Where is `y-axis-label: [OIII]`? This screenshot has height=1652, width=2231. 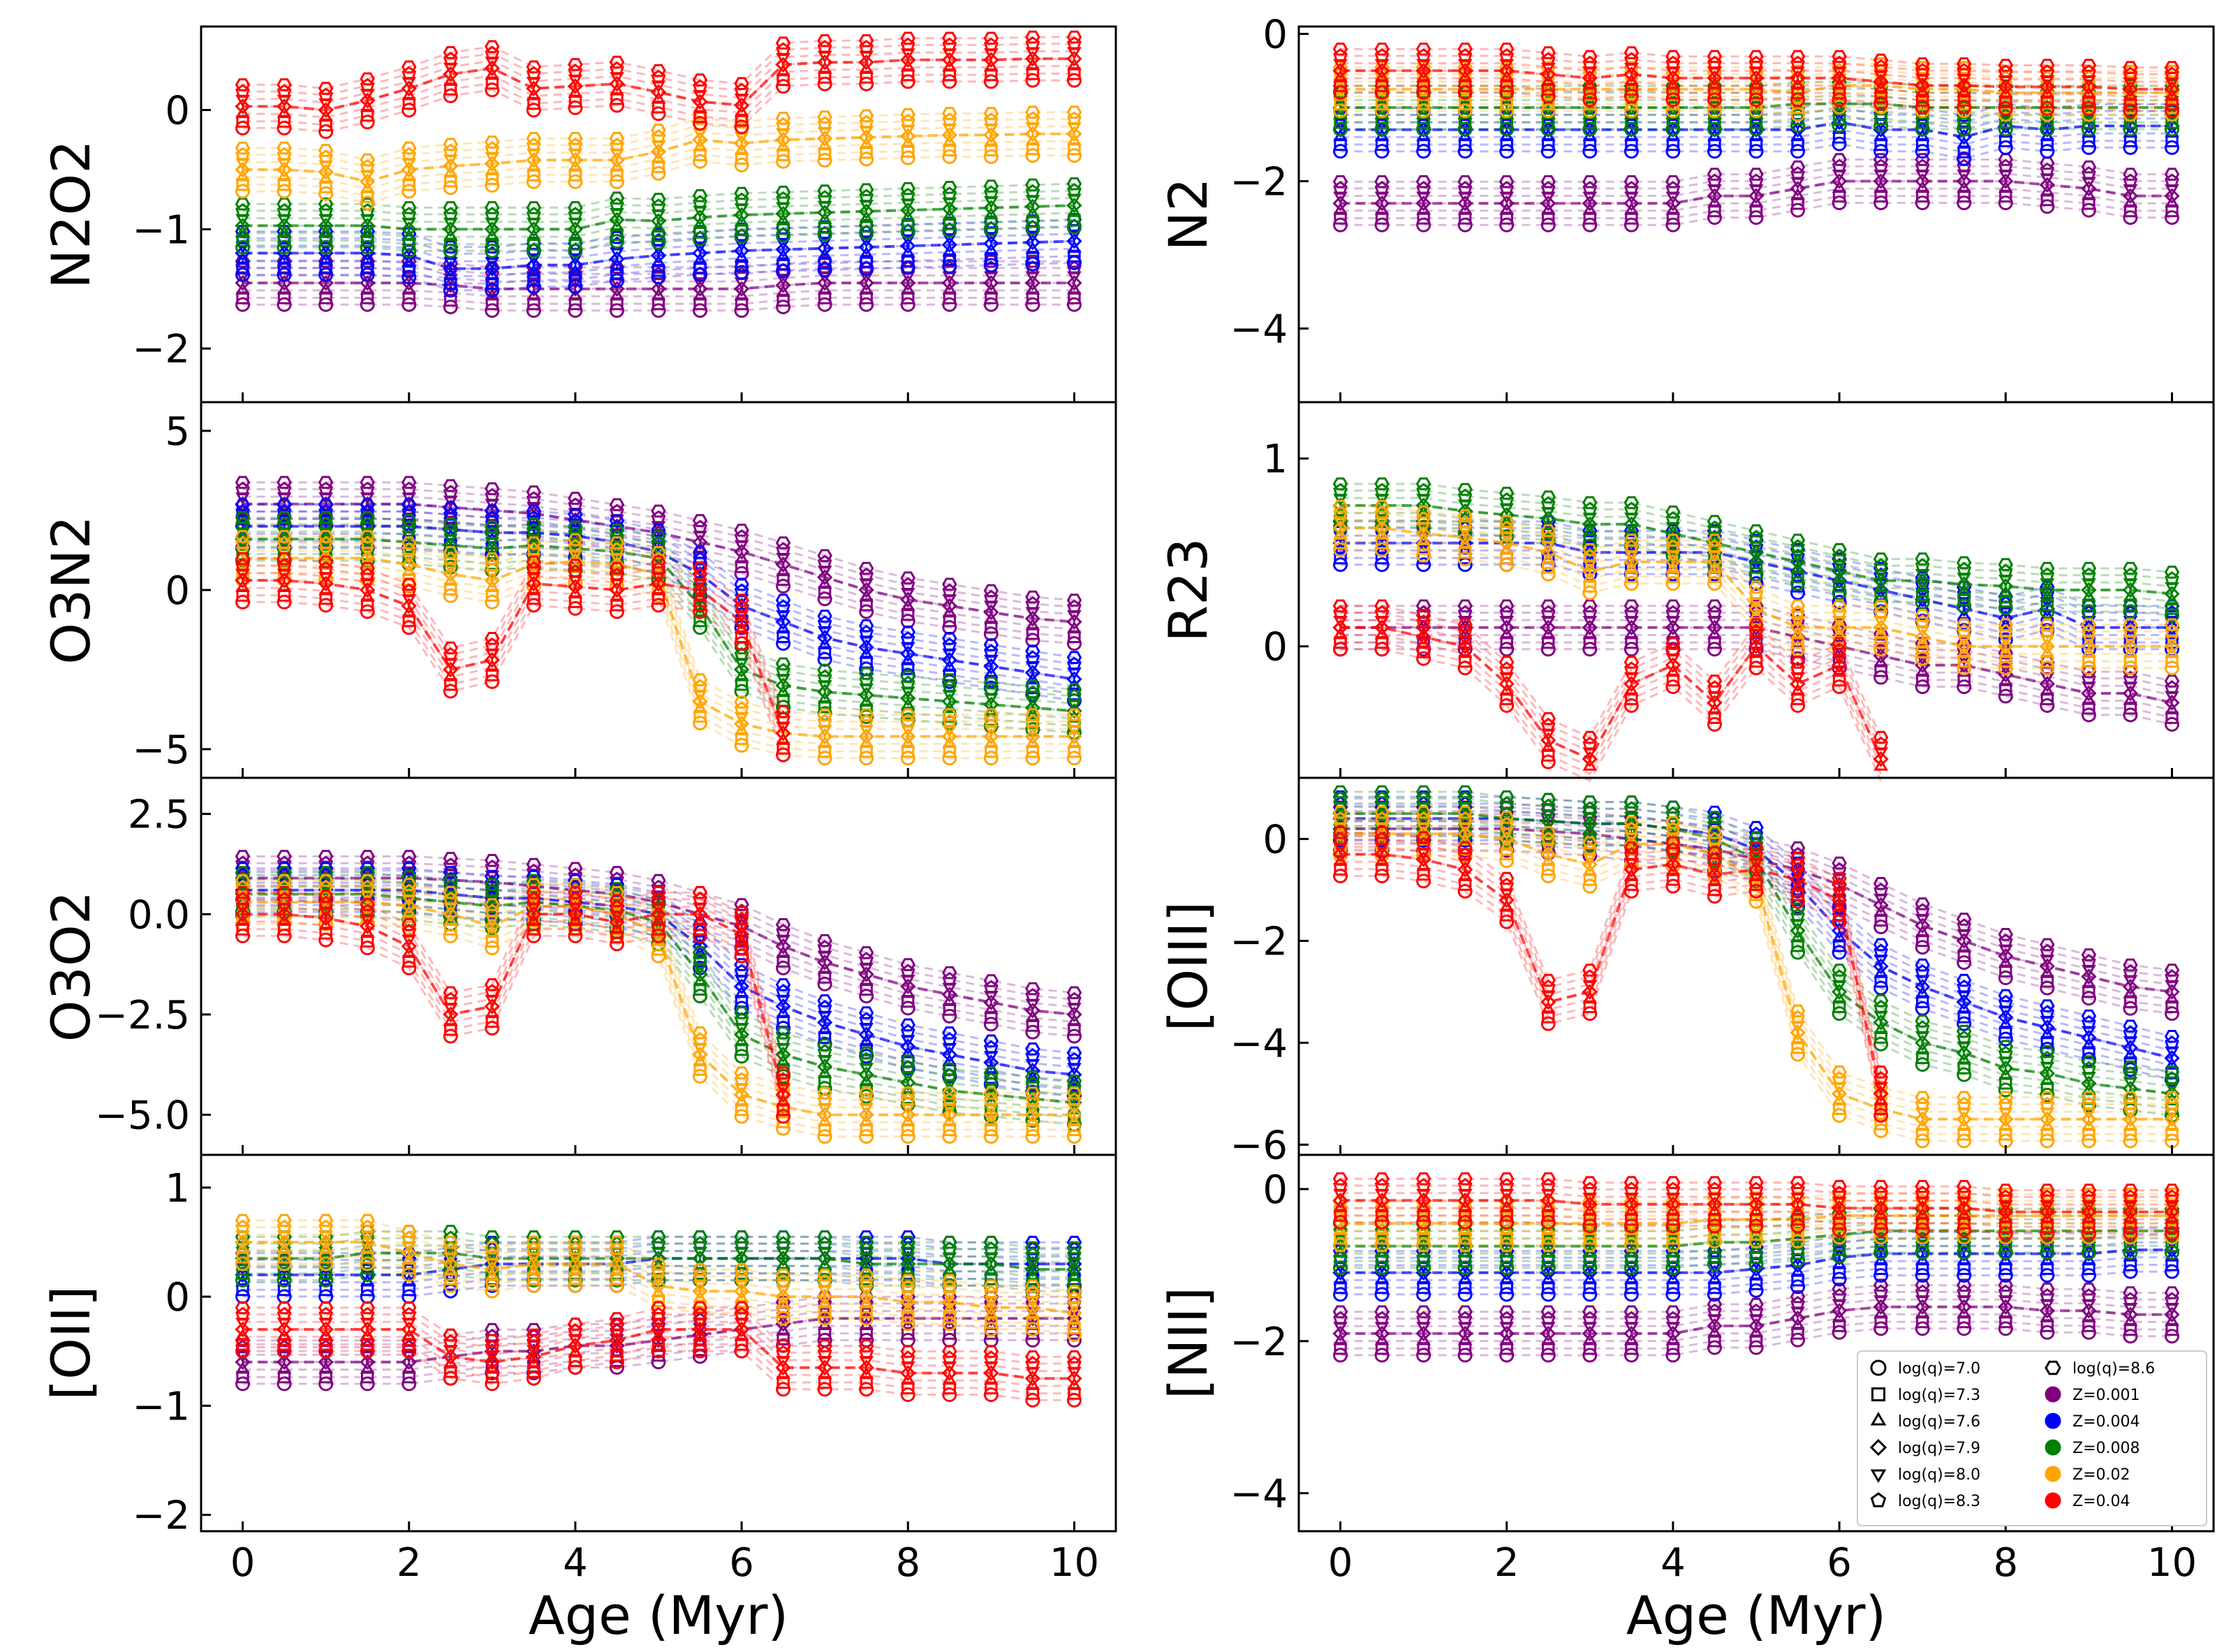
y-axis-label: [OIII] is located at coordinates (1188, 966).